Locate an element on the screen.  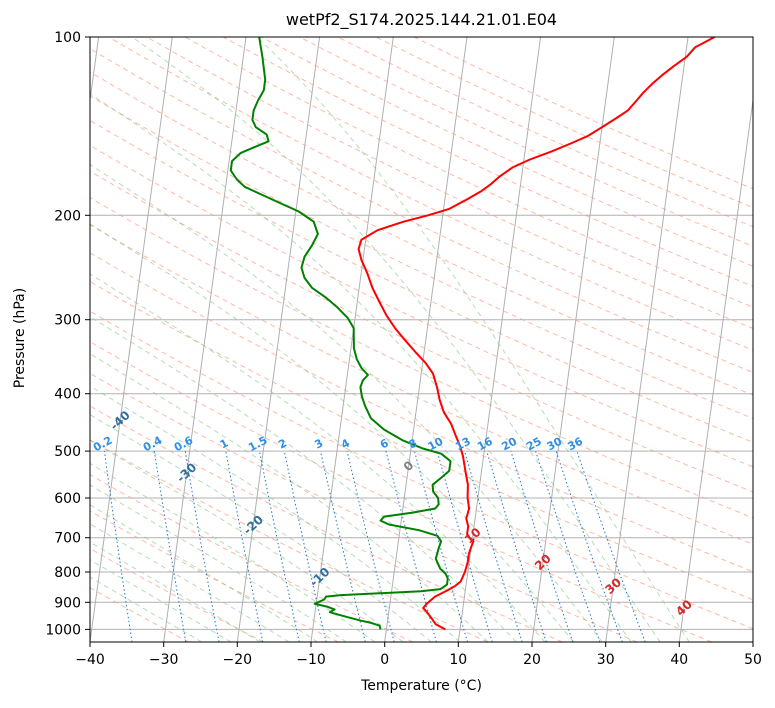
mixing-ratio-label: 2 is located at coordinates (282, 443).